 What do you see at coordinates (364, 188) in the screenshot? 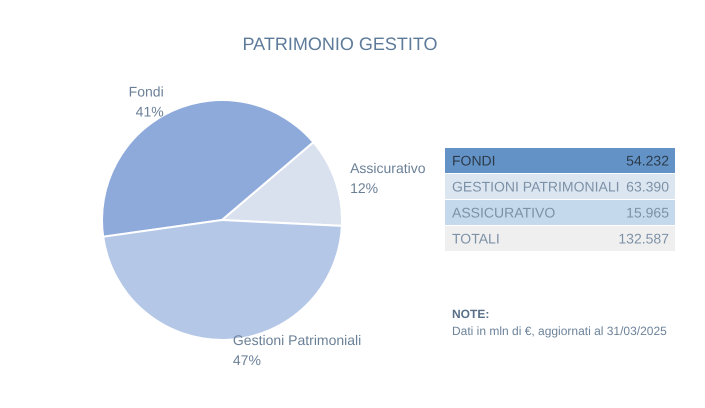
I see `data-label: 12%` at bounding box center [364, 188].